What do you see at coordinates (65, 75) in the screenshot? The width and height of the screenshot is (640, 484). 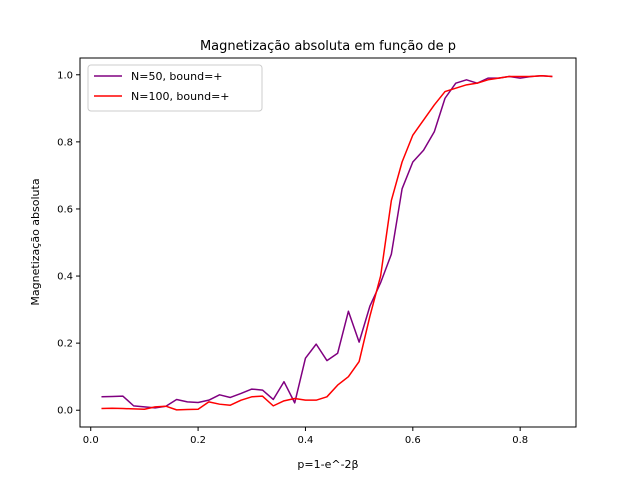 I see `y-tick-label: 1.0` at bounding box center [65, 75].